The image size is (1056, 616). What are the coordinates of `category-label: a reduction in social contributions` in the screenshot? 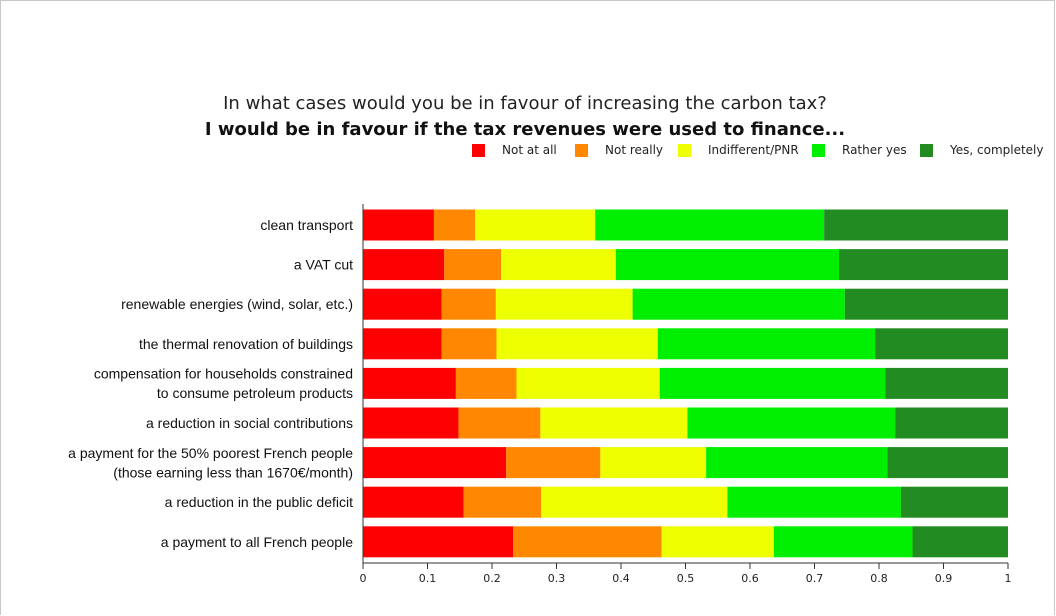 It's located at (249, 423).